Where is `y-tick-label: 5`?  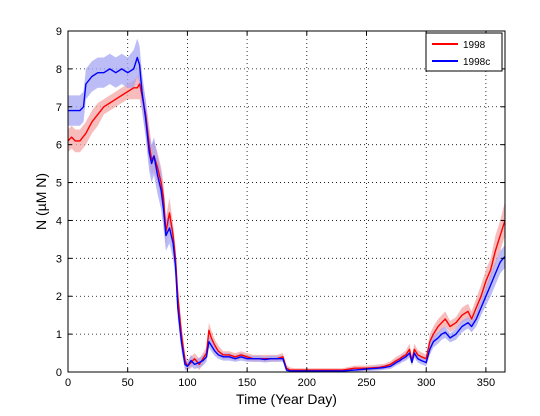
y-tick-label: 5 is located at coordinates (59, 184).